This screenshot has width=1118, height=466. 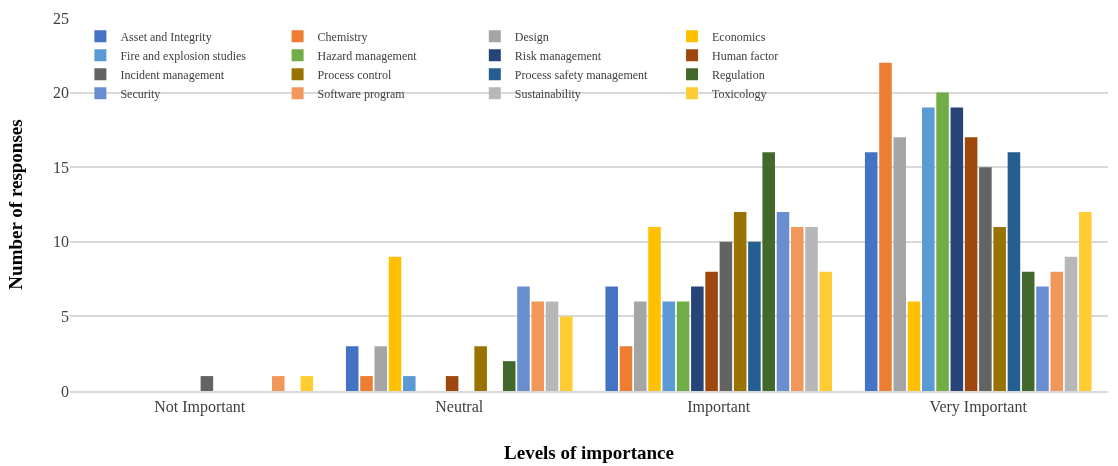 What do you see at coordinates (978, 407) in the screenshot?
I see `x-tick-label: Very Important` at bounding box center [978, 407].